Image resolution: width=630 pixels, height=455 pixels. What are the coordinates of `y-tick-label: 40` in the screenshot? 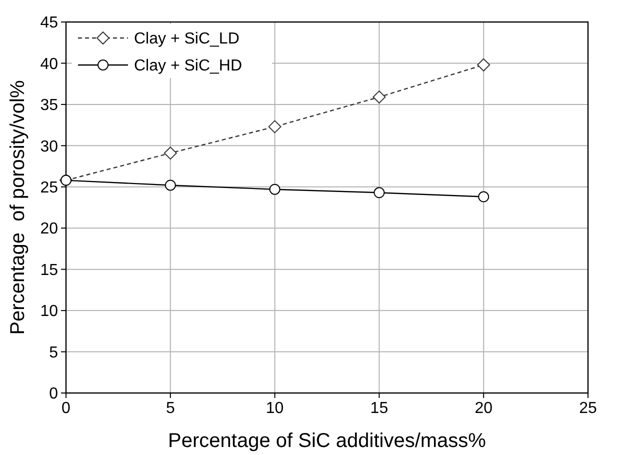 It's located at (49, 64).